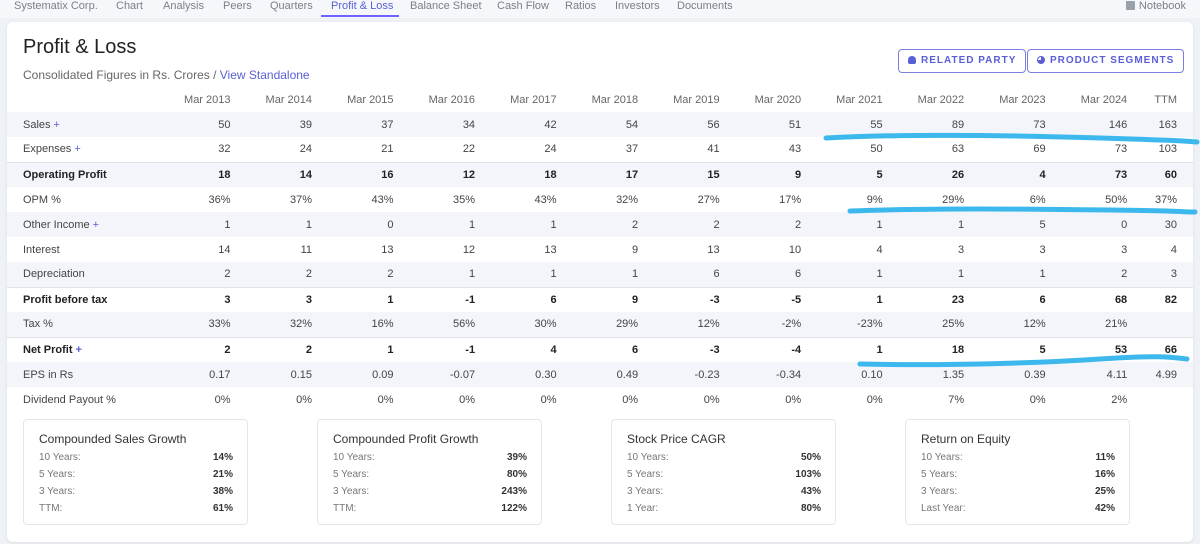 This screenshot has height=544, width=1200. I want to click on table-cell: 37%, so click(1165, 199).